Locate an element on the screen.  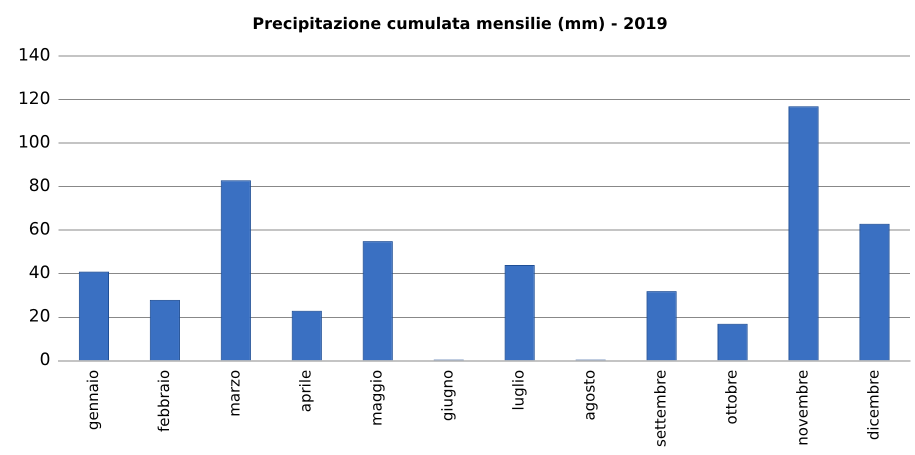
x-tick-label: novembre is located at coordinates (802, 408).